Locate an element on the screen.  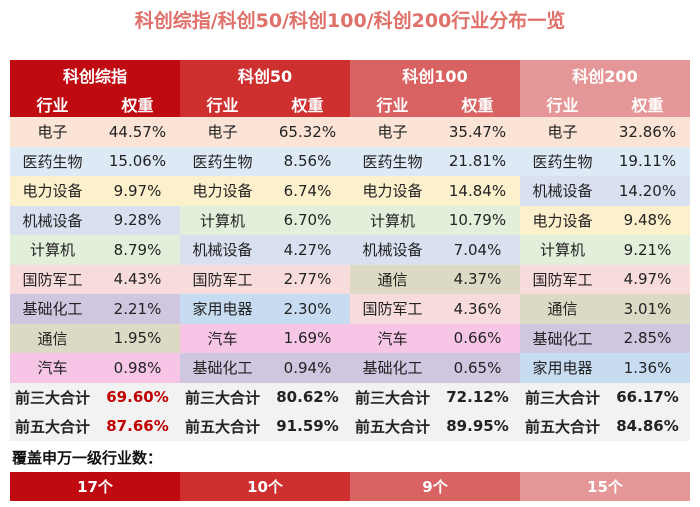
weight-cell: 2.30% is located at coordinates (307, 309).